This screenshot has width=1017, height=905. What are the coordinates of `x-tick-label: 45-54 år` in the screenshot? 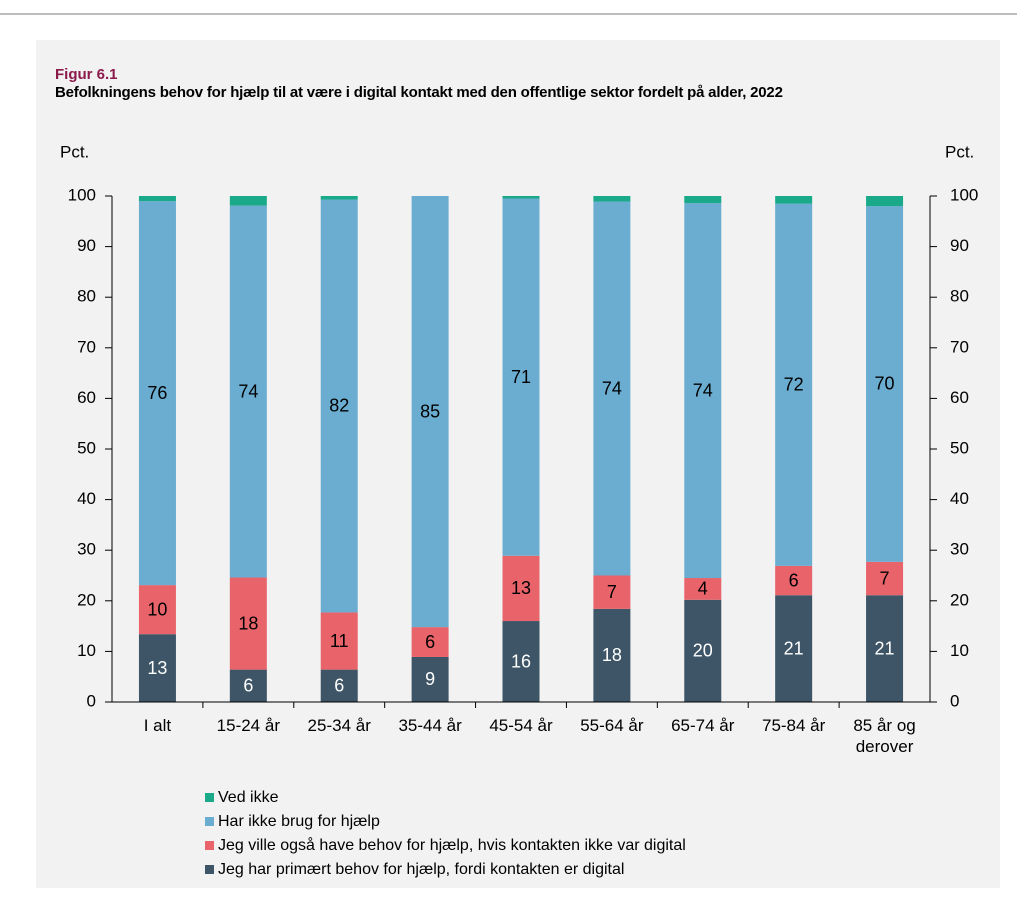 It's located at (521, 725).